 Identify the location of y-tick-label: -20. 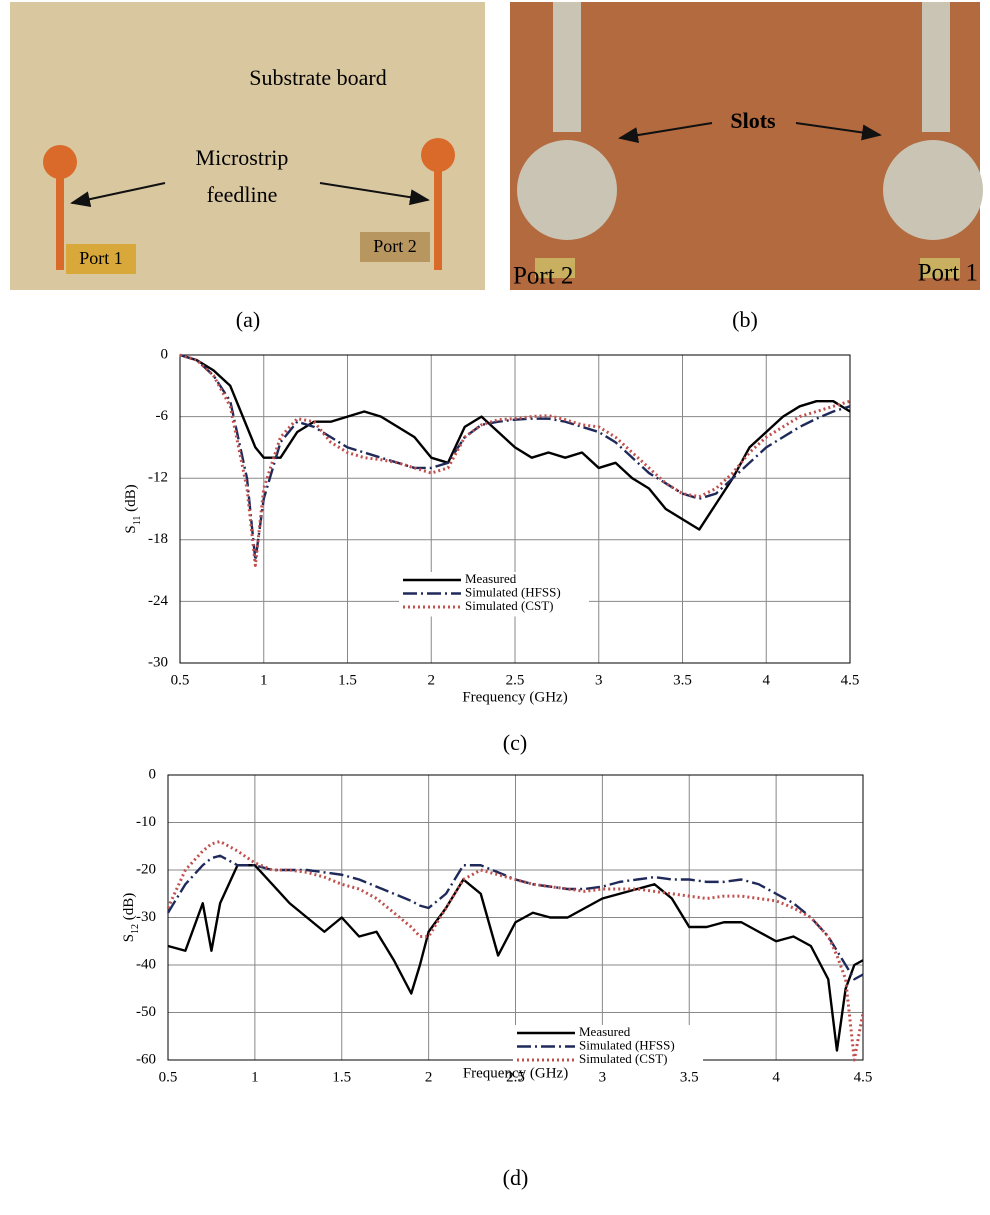
(146, 869).